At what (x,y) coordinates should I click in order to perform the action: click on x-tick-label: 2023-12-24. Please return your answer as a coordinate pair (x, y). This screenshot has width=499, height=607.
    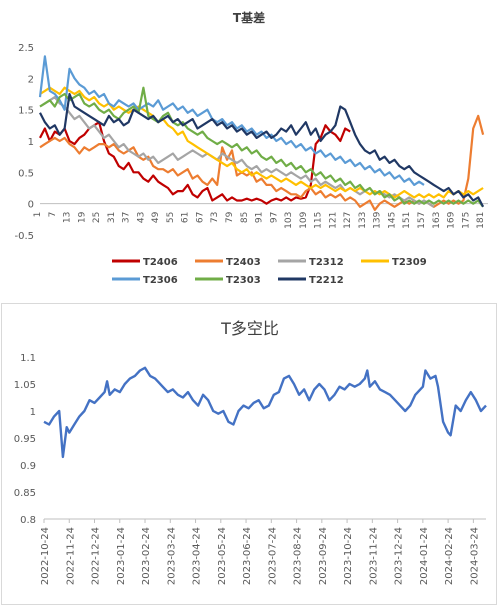
    Looking at the image, I should click on (399, 556).